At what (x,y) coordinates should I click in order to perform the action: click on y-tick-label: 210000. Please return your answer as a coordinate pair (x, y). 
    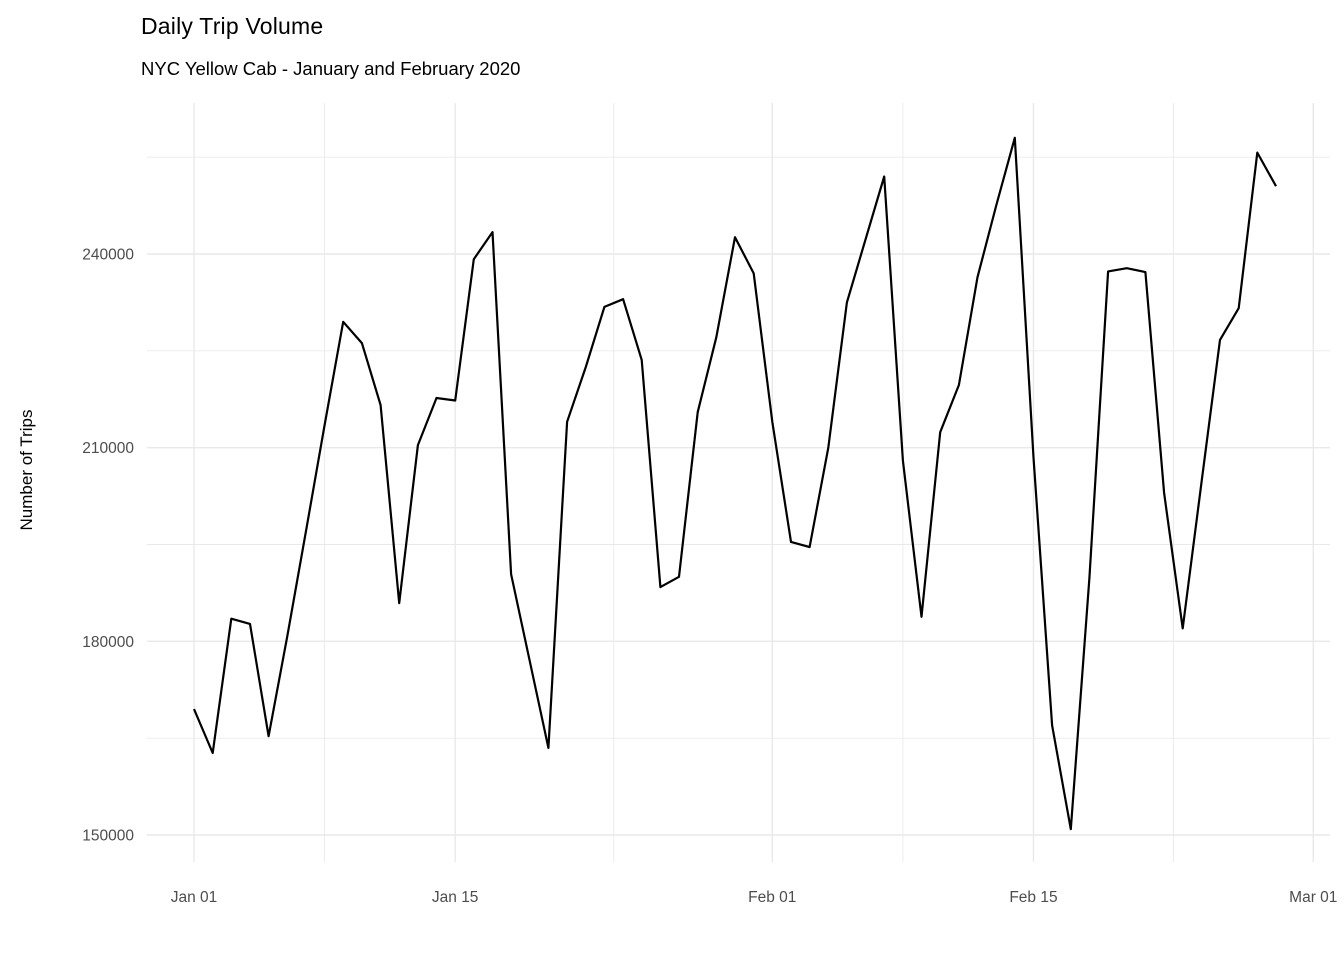
    Looking at the image, I should click on (108, 448).